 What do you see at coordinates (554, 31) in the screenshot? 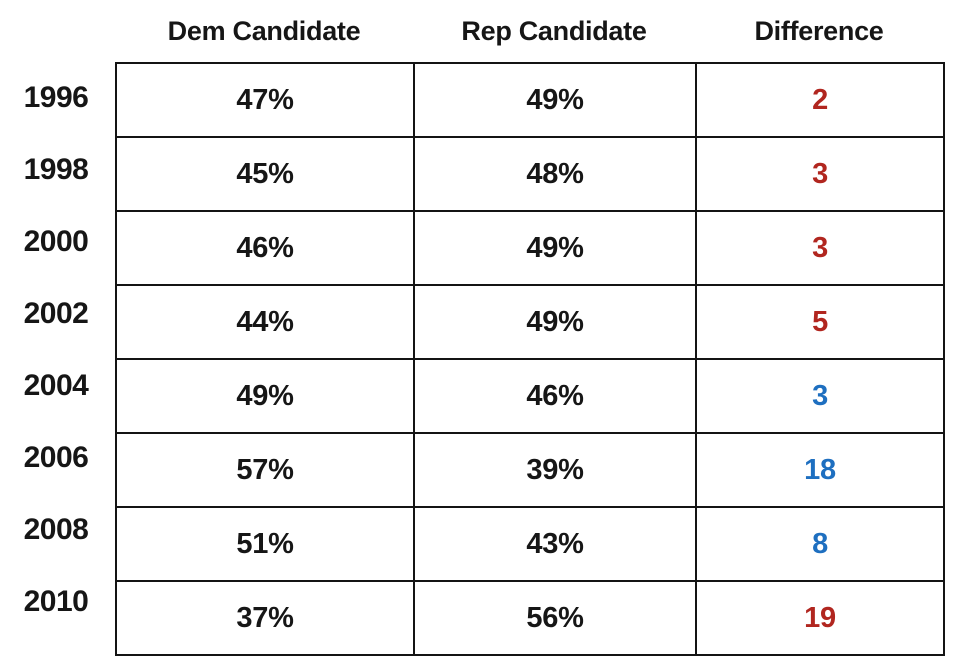
I see `column-header-rep: Rep Candidate` at bounding box center [554, 31].